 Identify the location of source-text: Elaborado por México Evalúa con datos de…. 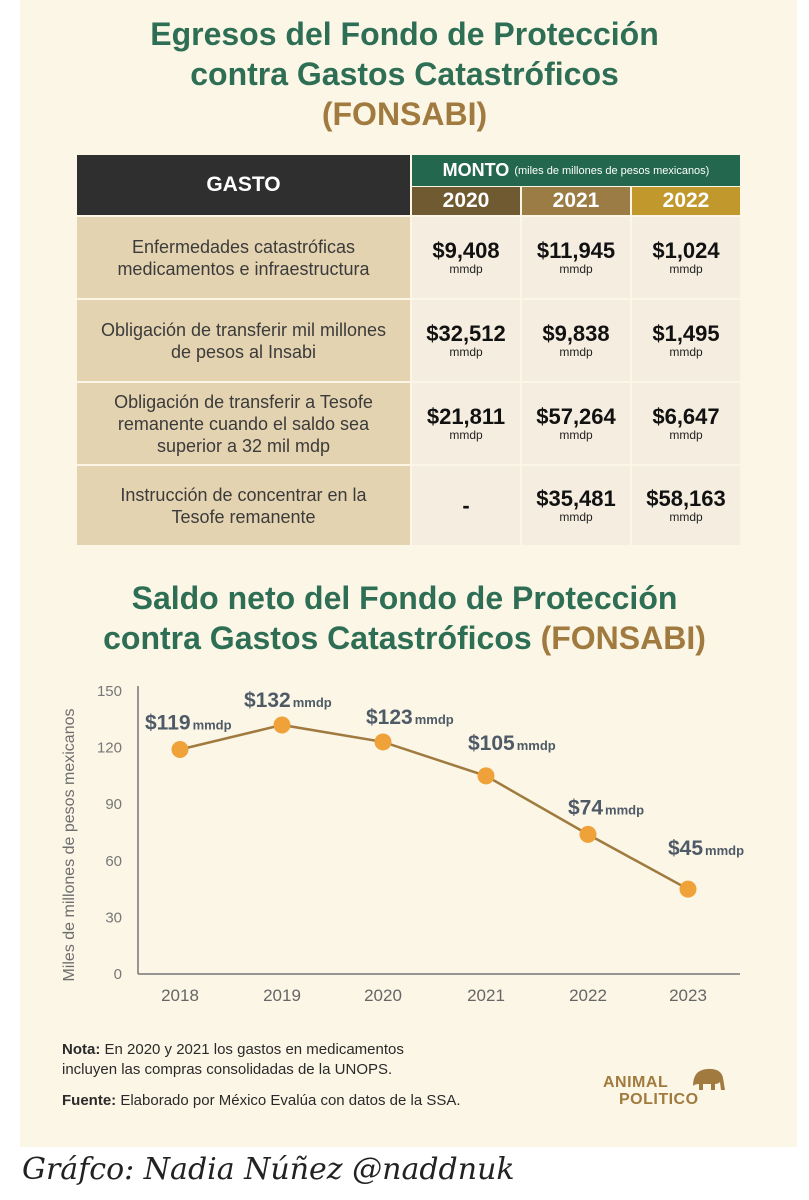
(290, 1100).